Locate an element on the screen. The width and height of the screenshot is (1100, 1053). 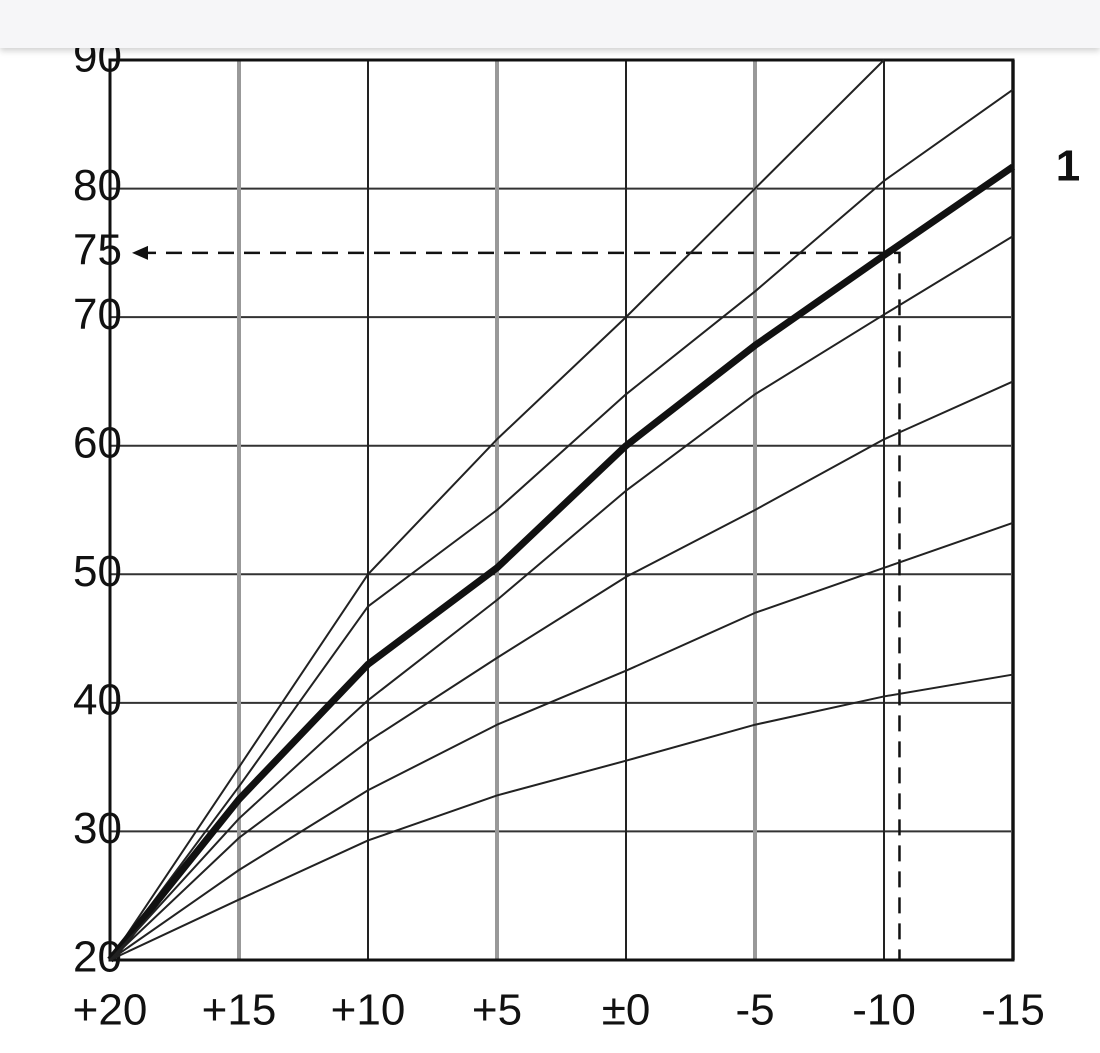
y-tick-label: 80 is located at coordinates (97, 185).